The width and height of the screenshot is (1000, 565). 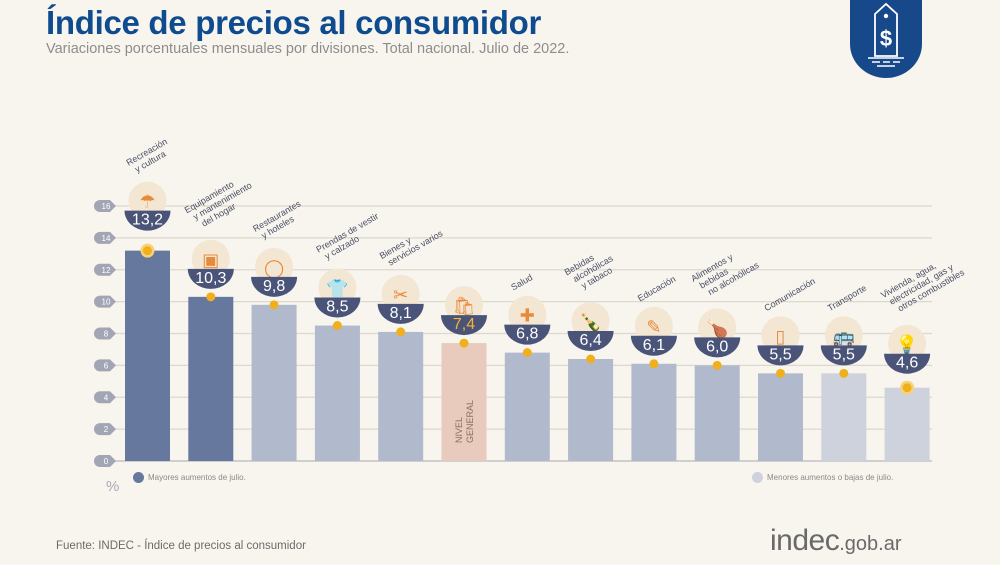 What do you see at coordinates (591, 269) in the screenshot?
I see `category-label: Bebidasalcohólicasy tabaco` at bounding box center [591, 269].